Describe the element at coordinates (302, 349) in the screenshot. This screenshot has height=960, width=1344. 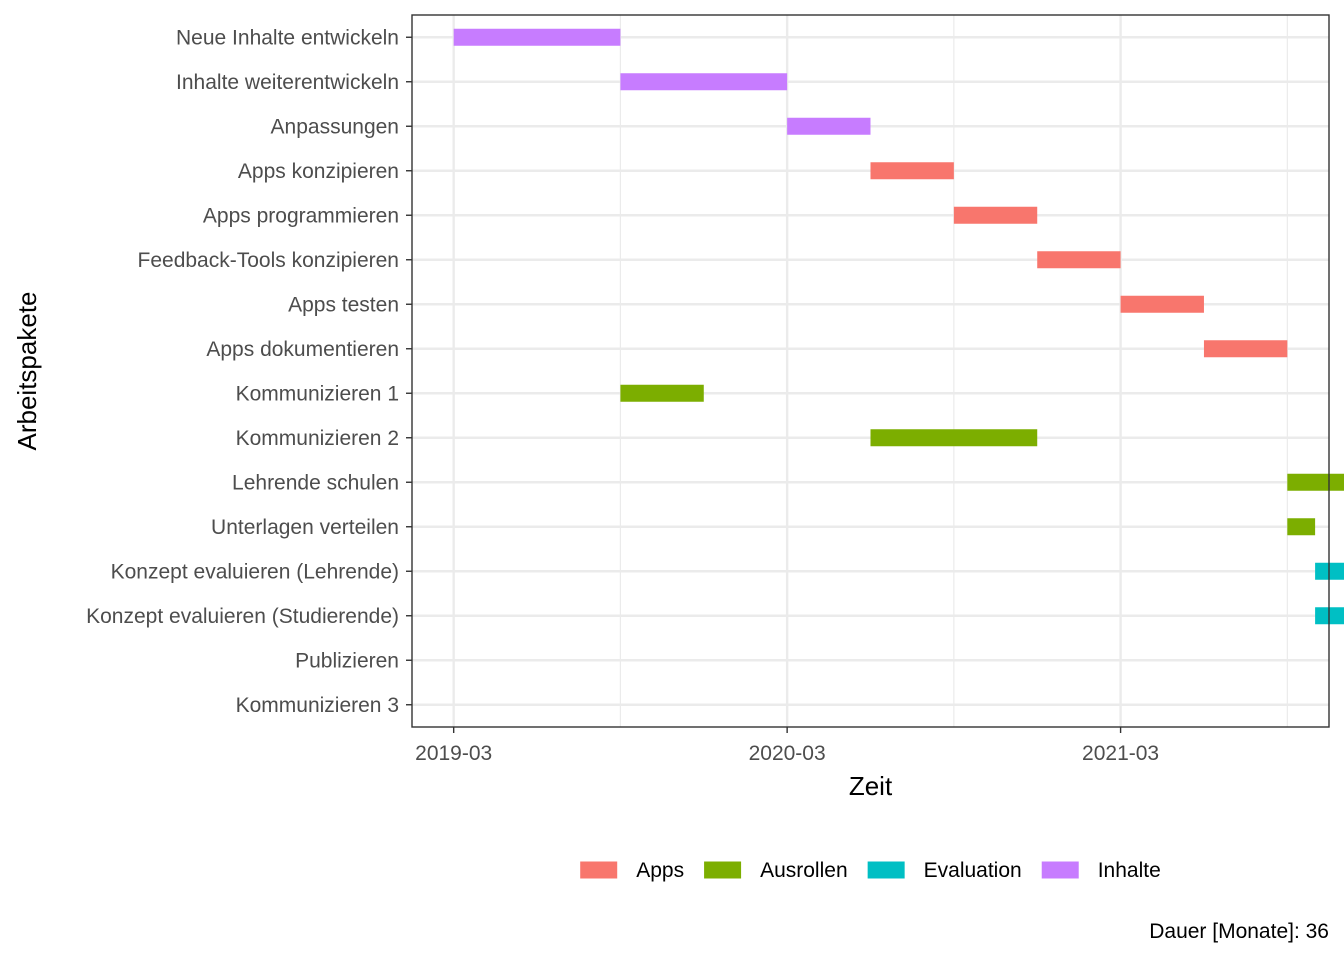
I see `y-tick-label: Apps dokumentieren` at that location.